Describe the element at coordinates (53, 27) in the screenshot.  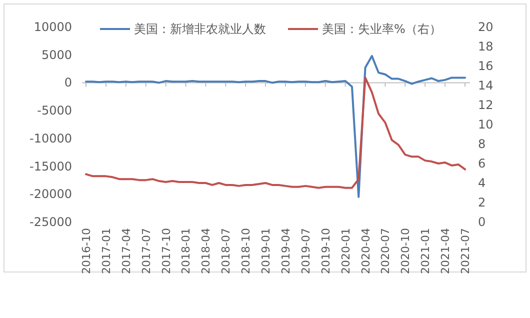
I see `y-tick-label: 10000` at that location.